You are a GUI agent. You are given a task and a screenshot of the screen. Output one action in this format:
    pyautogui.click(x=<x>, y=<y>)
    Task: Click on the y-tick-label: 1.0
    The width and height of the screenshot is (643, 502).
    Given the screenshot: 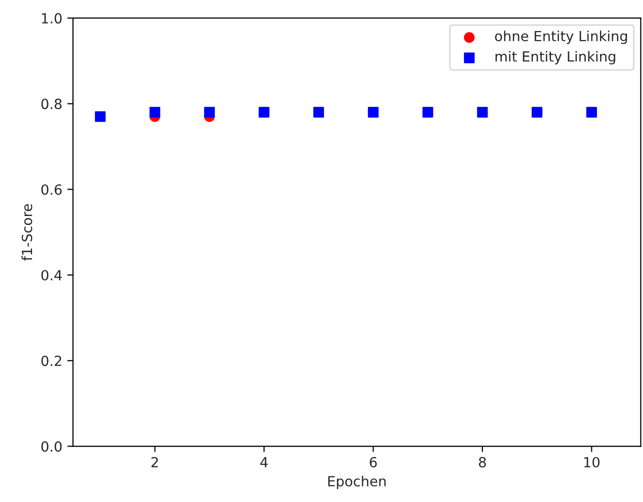 What is the action you would take?
    pyautogui.click(x=52, y=18)
    